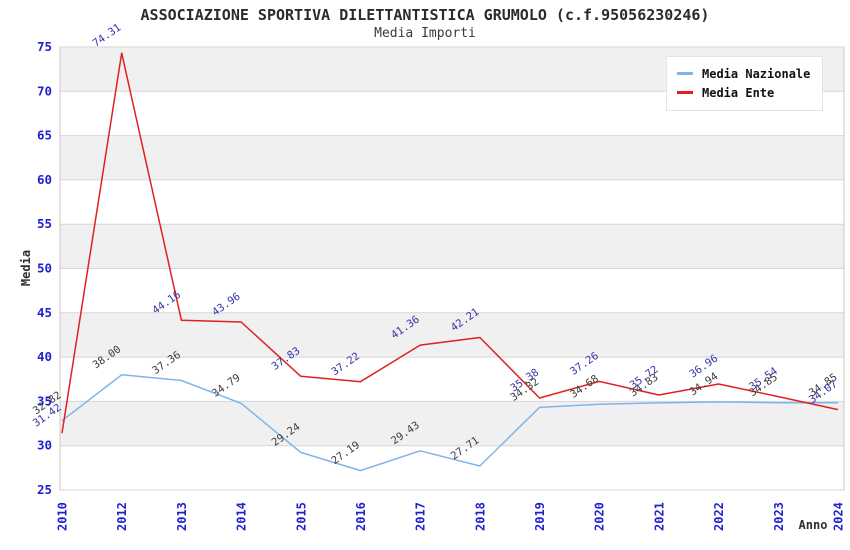 This screenshot has height=550, width=850. What do you see at coordinates (63, 516) in the screenshot?
I see `x-tick-label: 2010` at bounding box center [63, 516].